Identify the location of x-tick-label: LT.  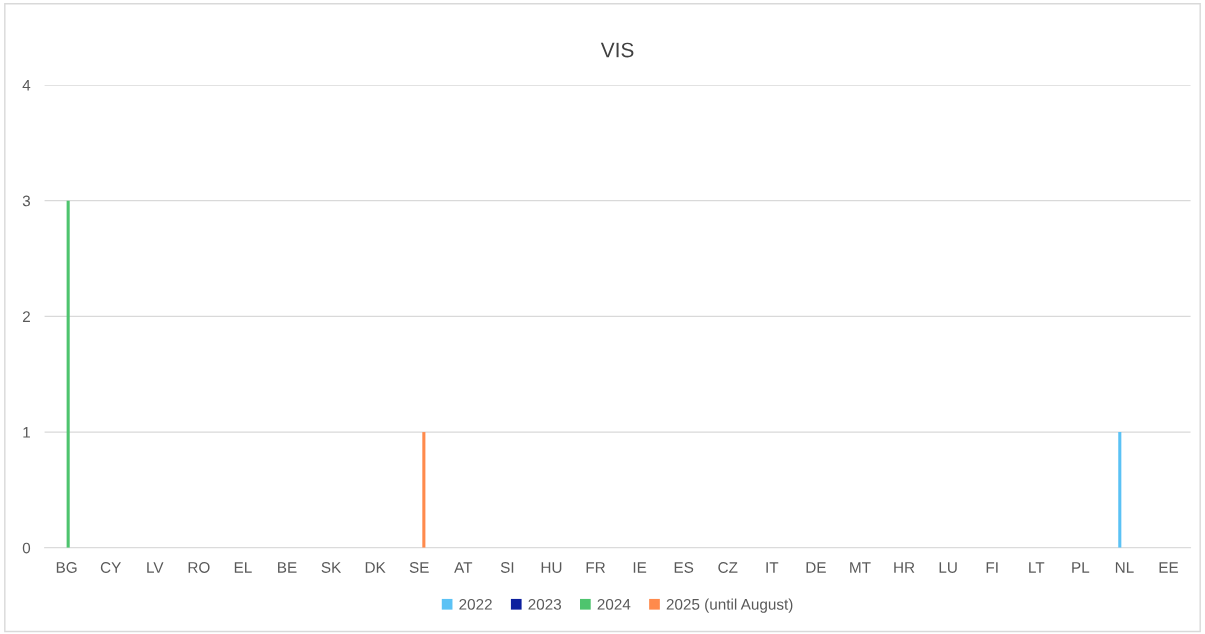
(1037, 567).